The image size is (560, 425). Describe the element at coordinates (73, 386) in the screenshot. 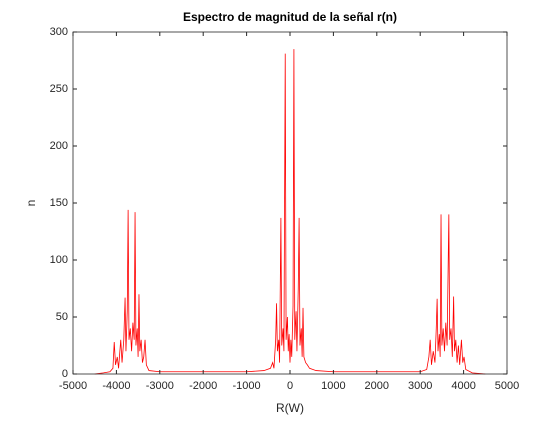

I see `x-tick-label: -5000` at that location.